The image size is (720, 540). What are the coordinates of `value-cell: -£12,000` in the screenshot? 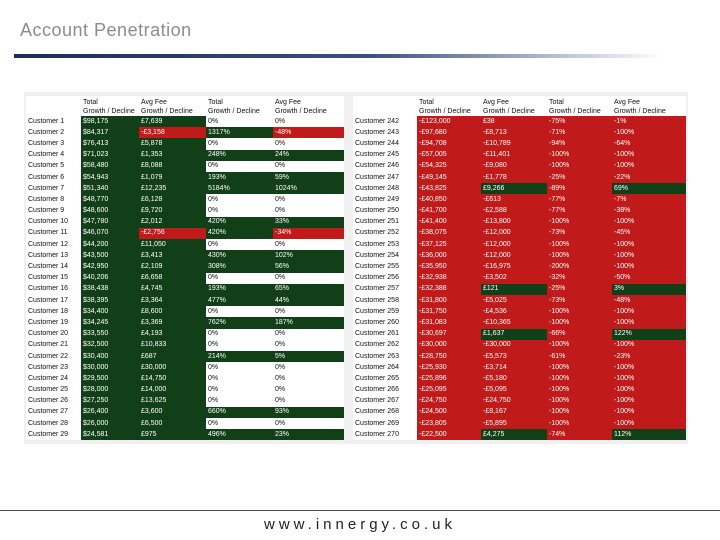 It's located at (514, 245).